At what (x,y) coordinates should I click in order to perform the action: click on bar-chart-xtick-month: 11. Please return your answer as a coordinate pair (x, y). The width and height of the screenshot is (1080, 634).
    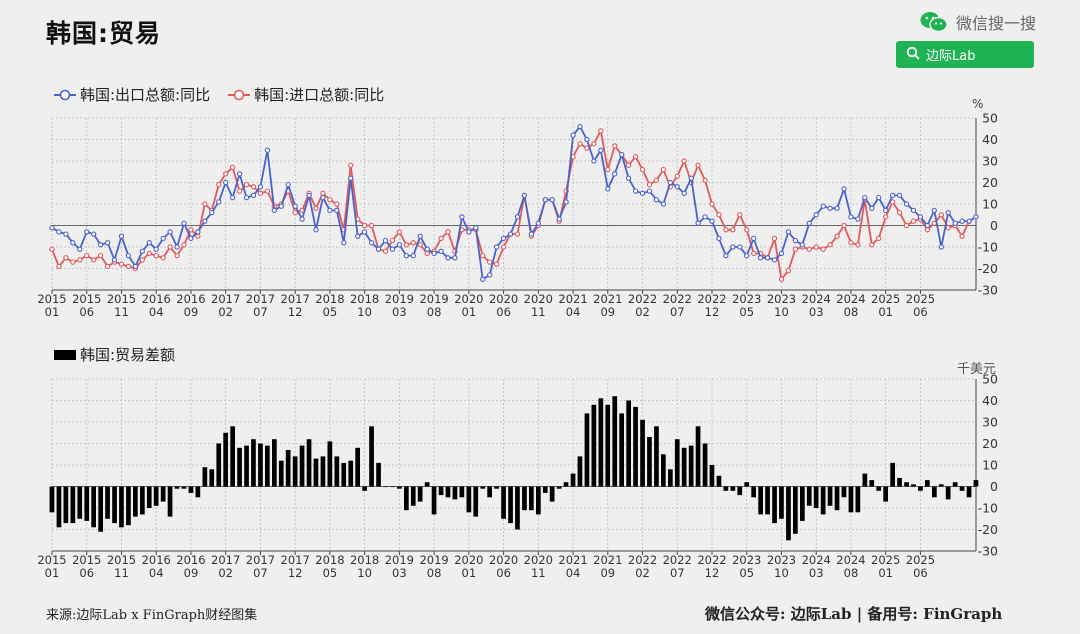
    Looking at the image, I should click on (538, 573).